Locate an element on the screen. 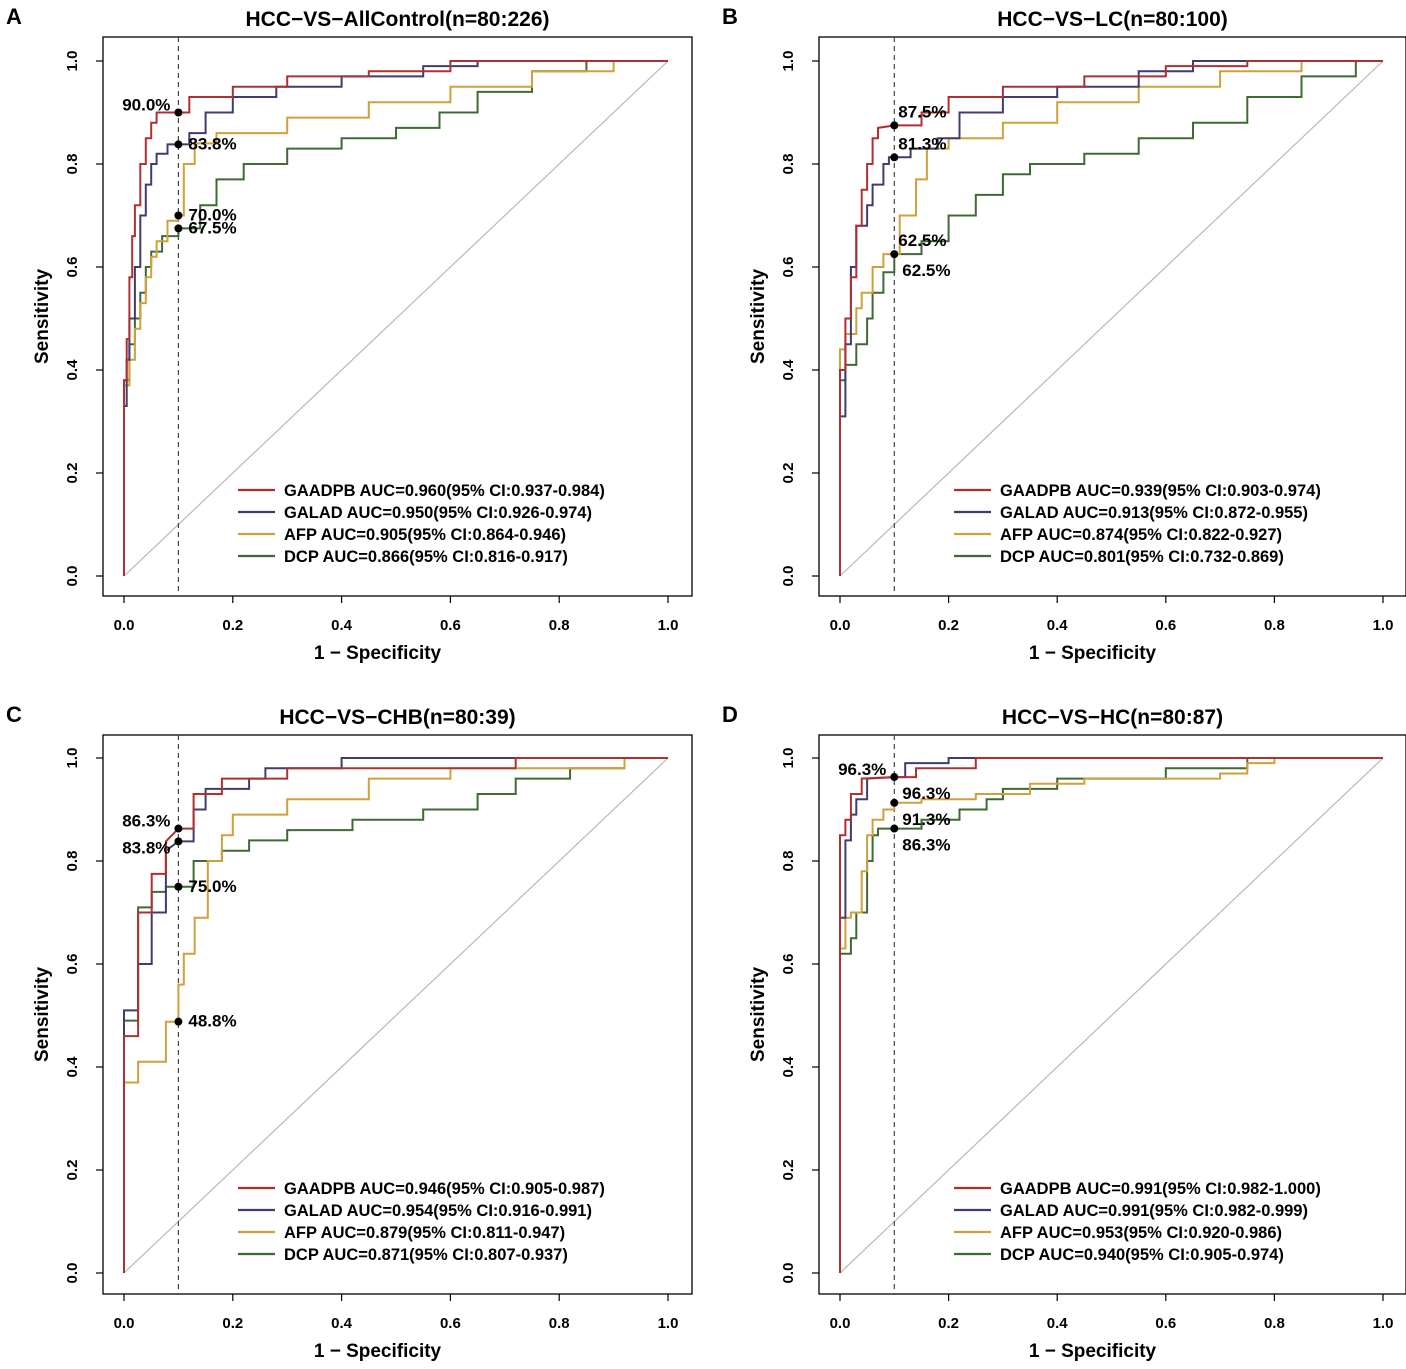 The height and width of the screenshot is (1369, 1406). legend-entry-afp: AFP AUC=0.879(95% CI:0.811-0.947) is located at coordinates (424, 1233).